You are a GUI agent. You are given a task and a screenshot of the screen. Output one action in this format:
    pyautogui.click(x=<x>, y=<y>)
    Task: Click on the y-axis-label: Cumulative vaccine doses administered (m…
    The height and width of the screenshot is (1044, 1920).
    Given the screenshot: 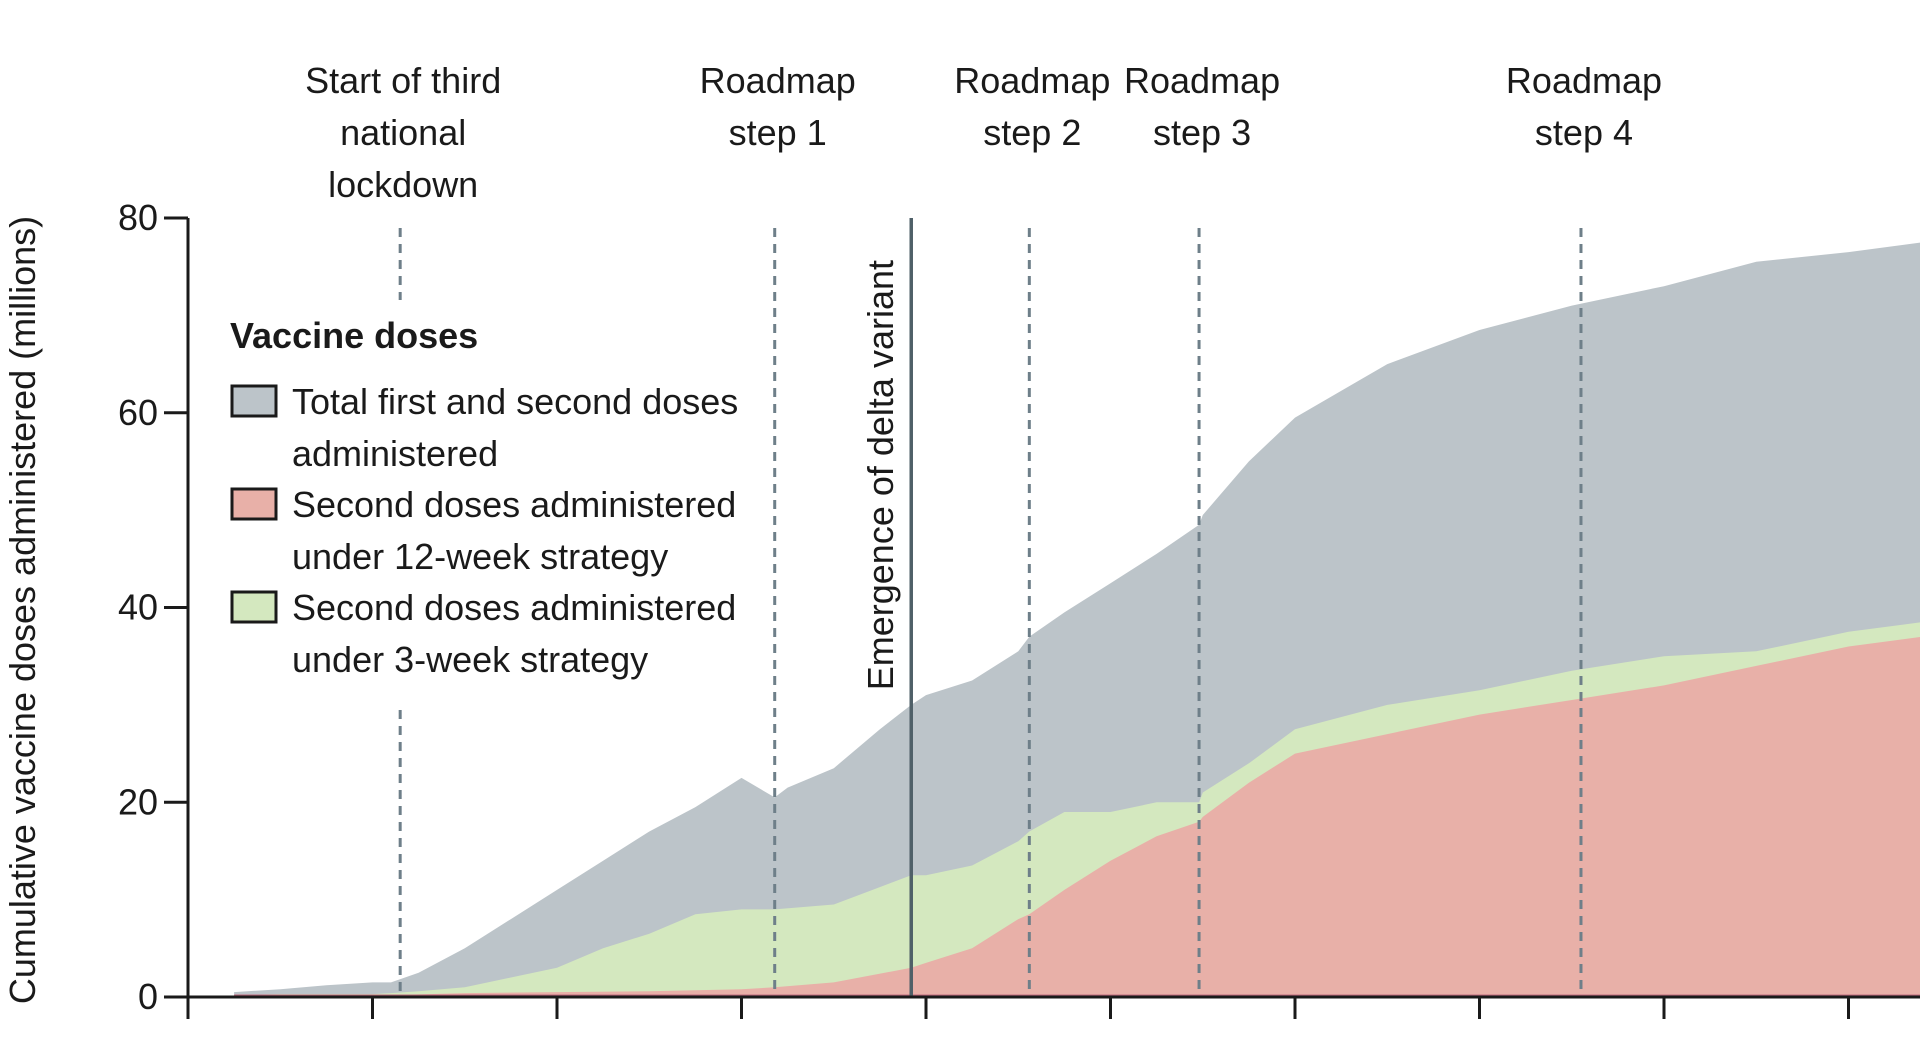 What is the action you would take?
    pyautogui.click(x=22, y=610)
    